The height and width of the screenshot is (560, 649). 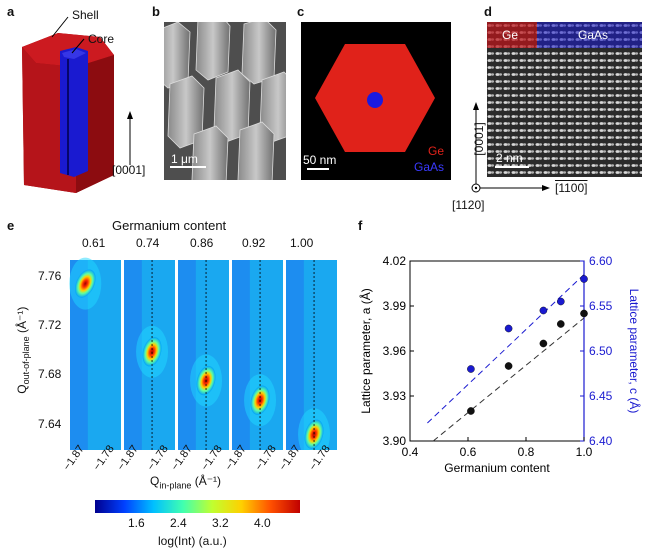 I want to click on plot-frame, so click(x=497, y=351).